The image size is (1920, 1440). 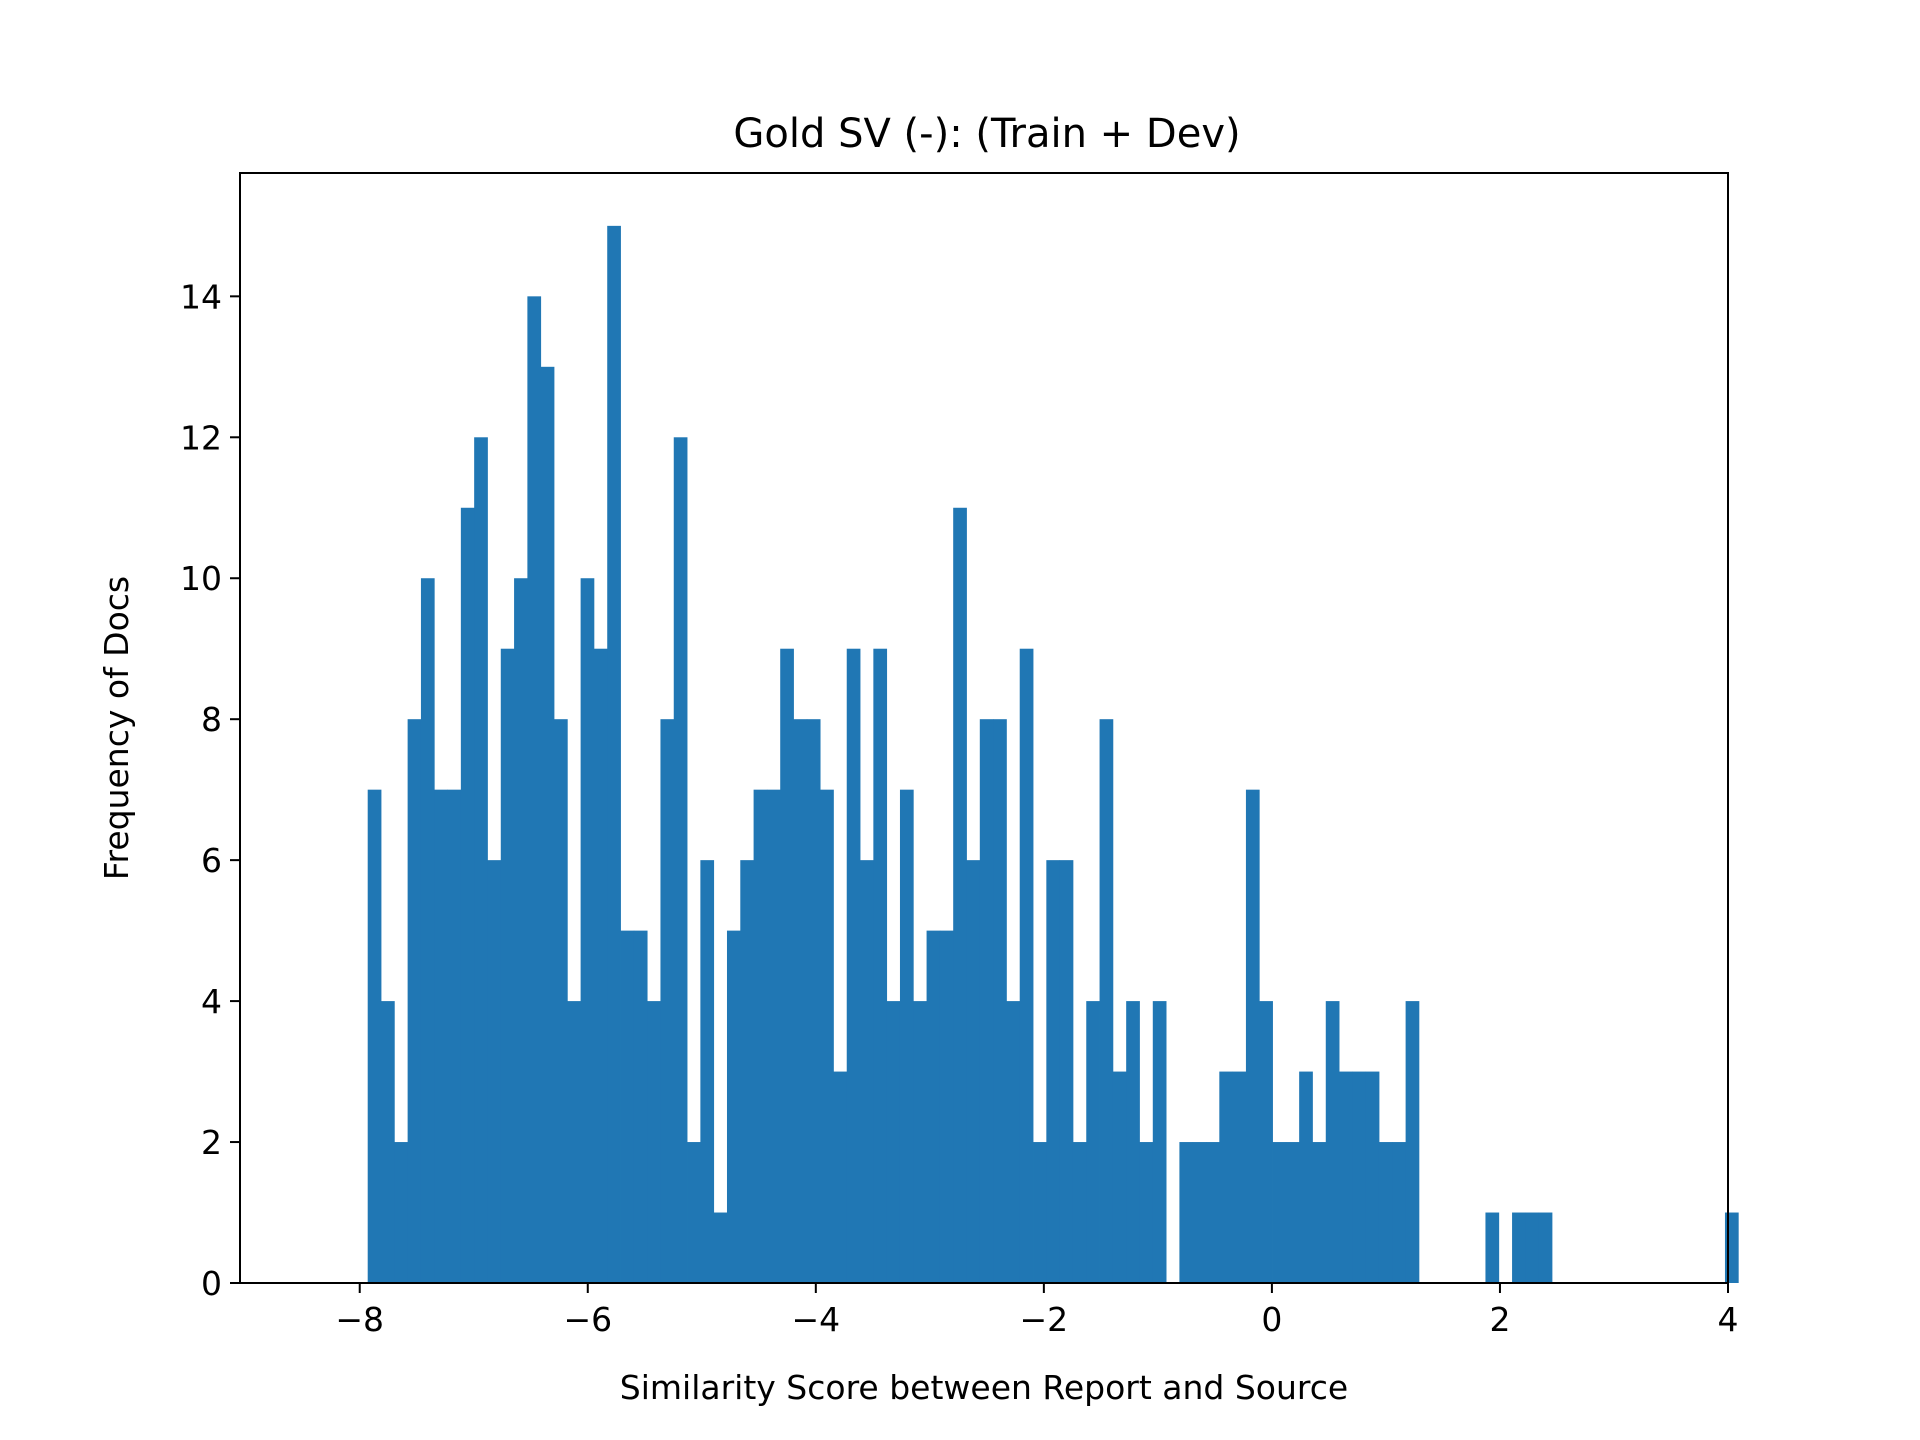 I want to click on x-tick-label: 2, so click(x=1499, y=1319).